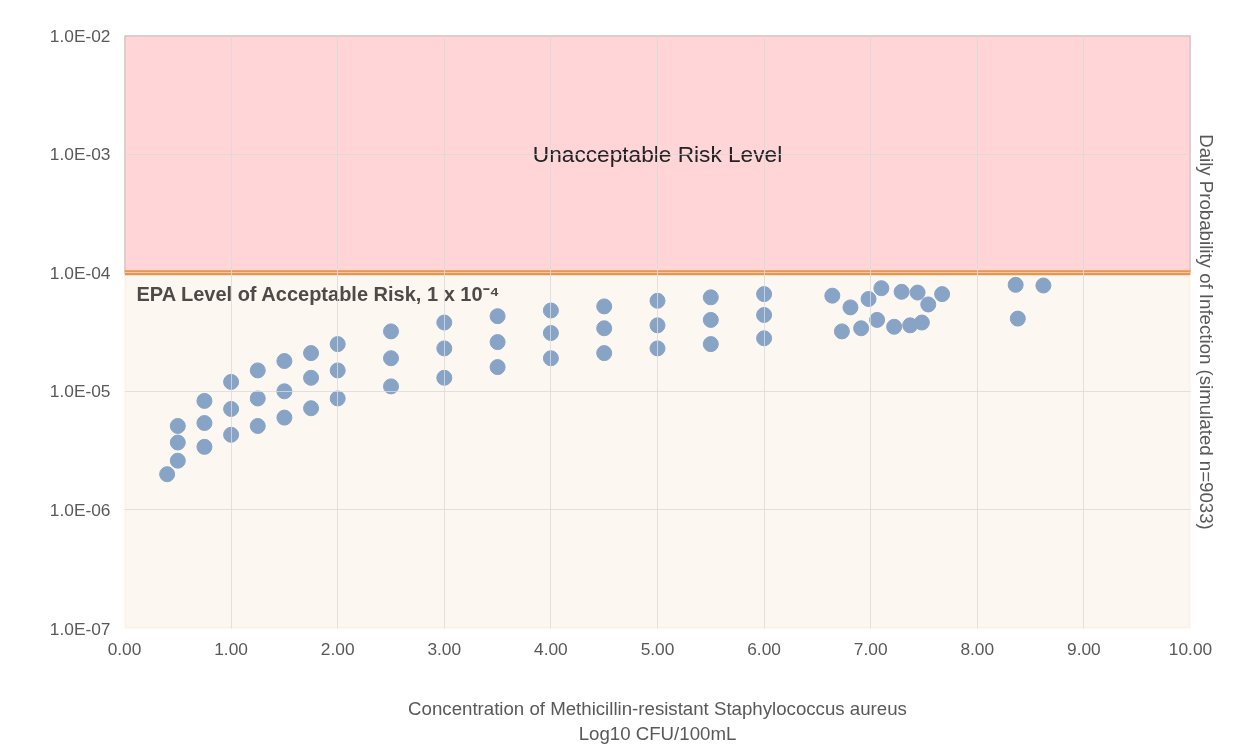 This screenshot has height=746, width=1260. Describe the element at coordinates (977, 648) in the screenshot. I see `x-tick-label: 8.00` at that location.